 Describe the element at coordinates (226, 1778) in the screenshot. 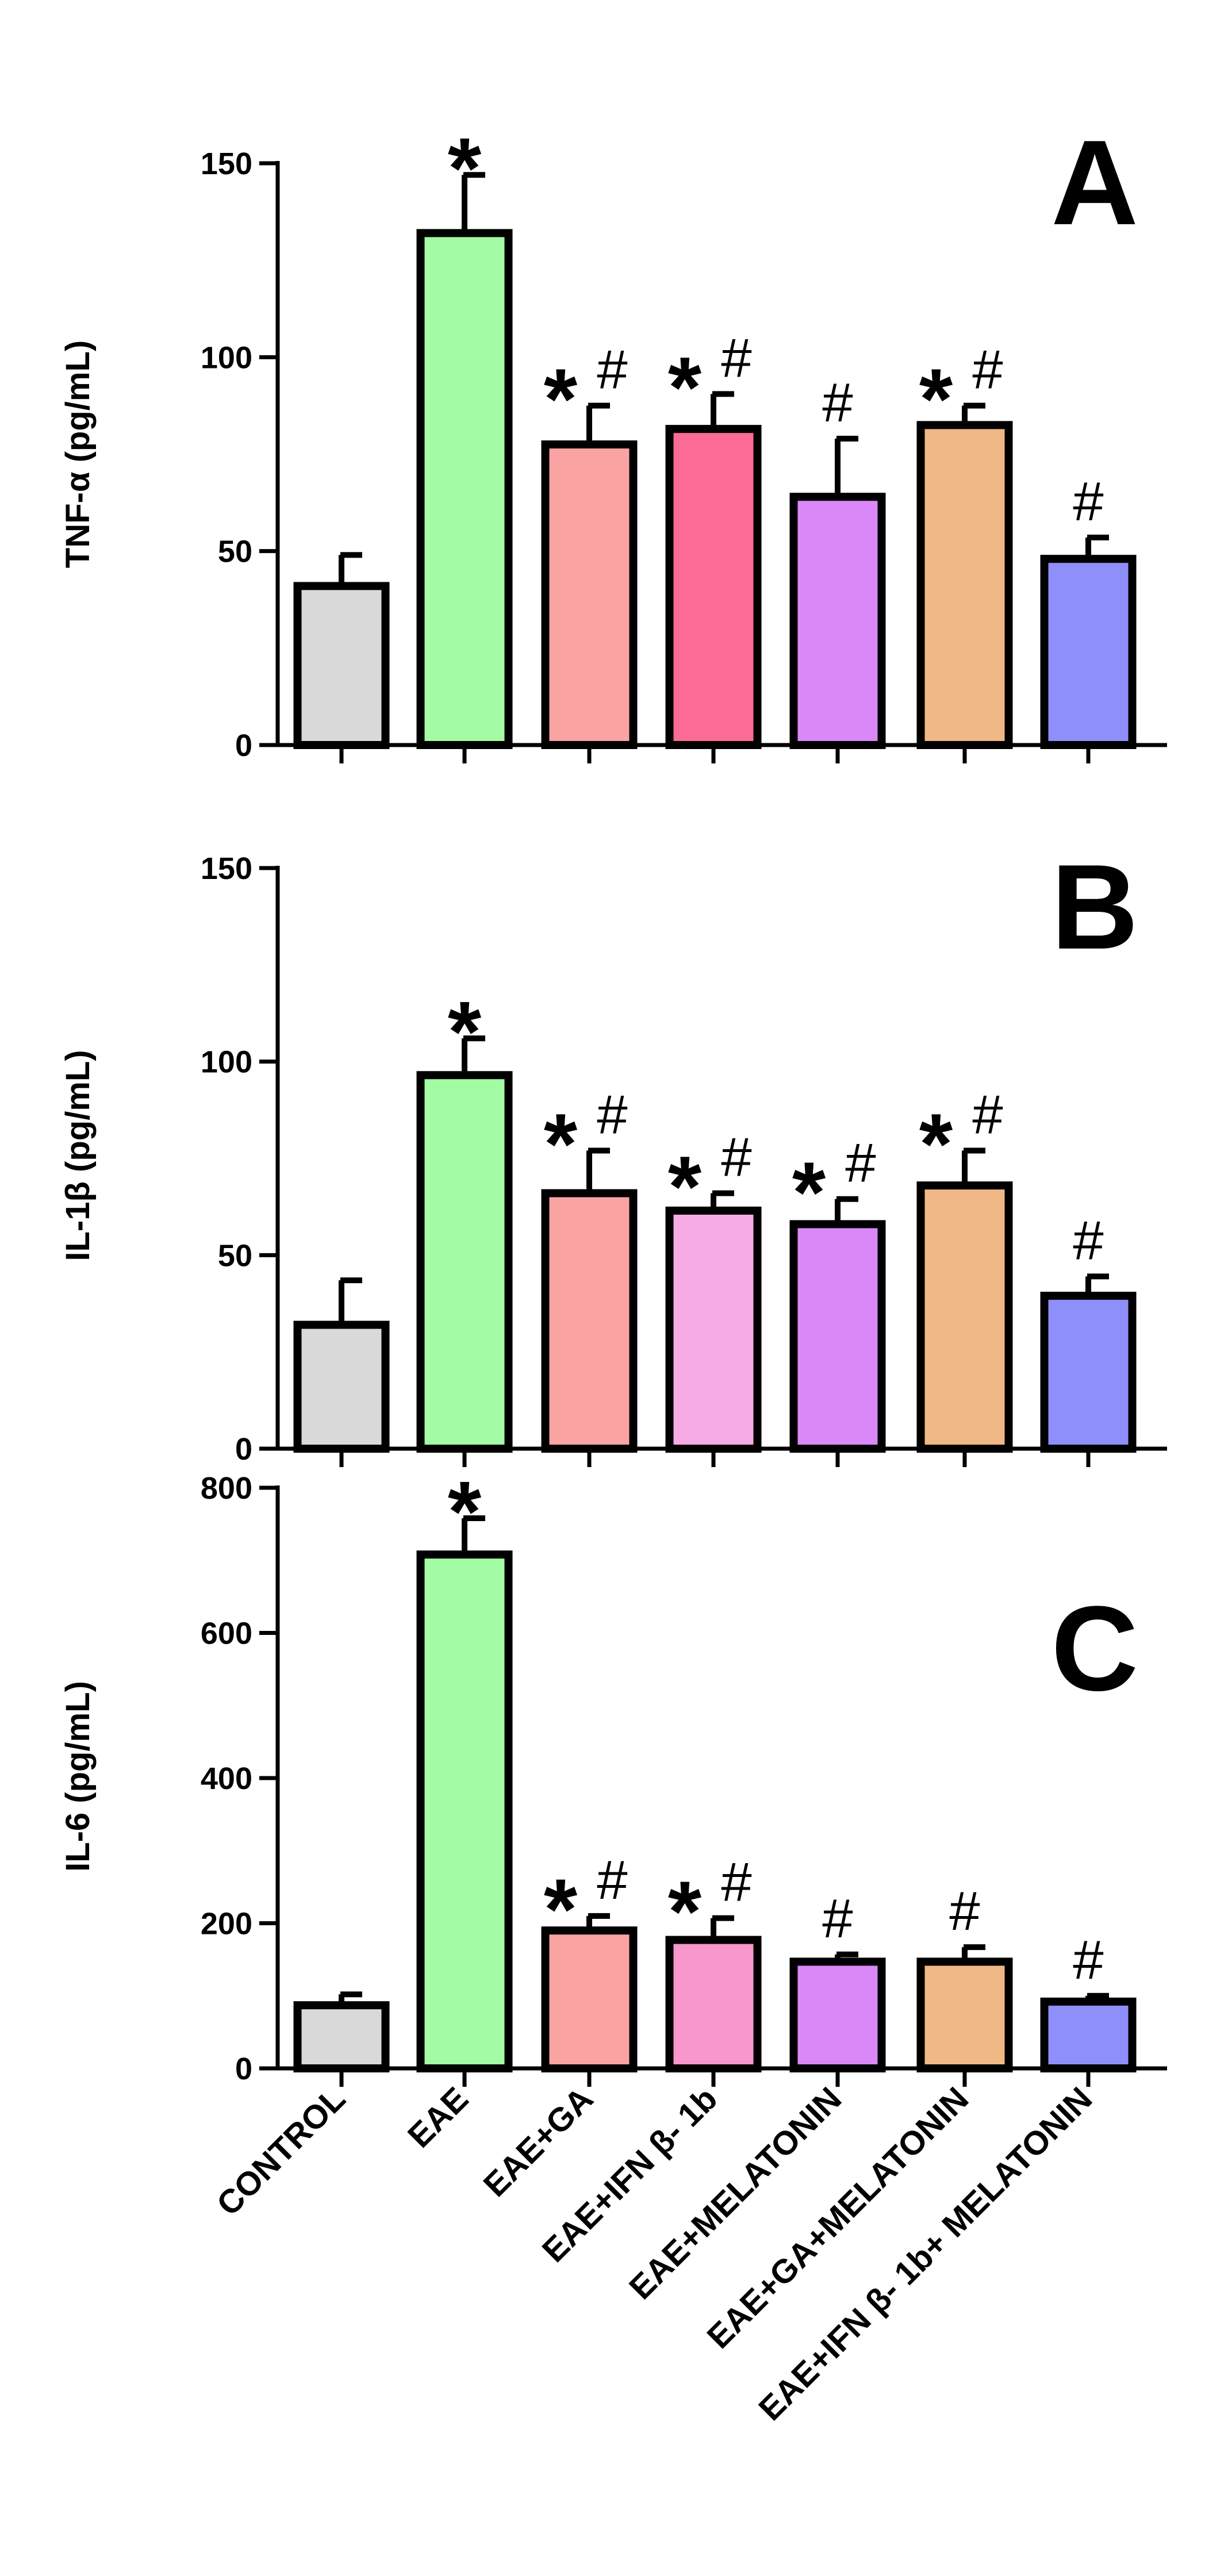

I see `y-tick-label: 400` at that location.